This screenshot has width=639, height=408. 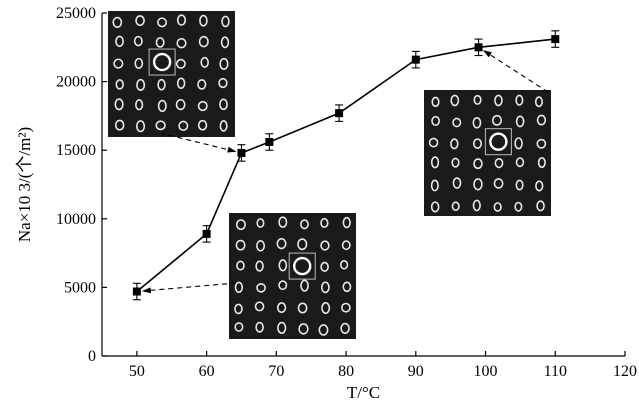 What do you see at coordinates (76, 13) in the screenshot?
I see `y-tick-label: 25000` at bounding box center [76, 13].